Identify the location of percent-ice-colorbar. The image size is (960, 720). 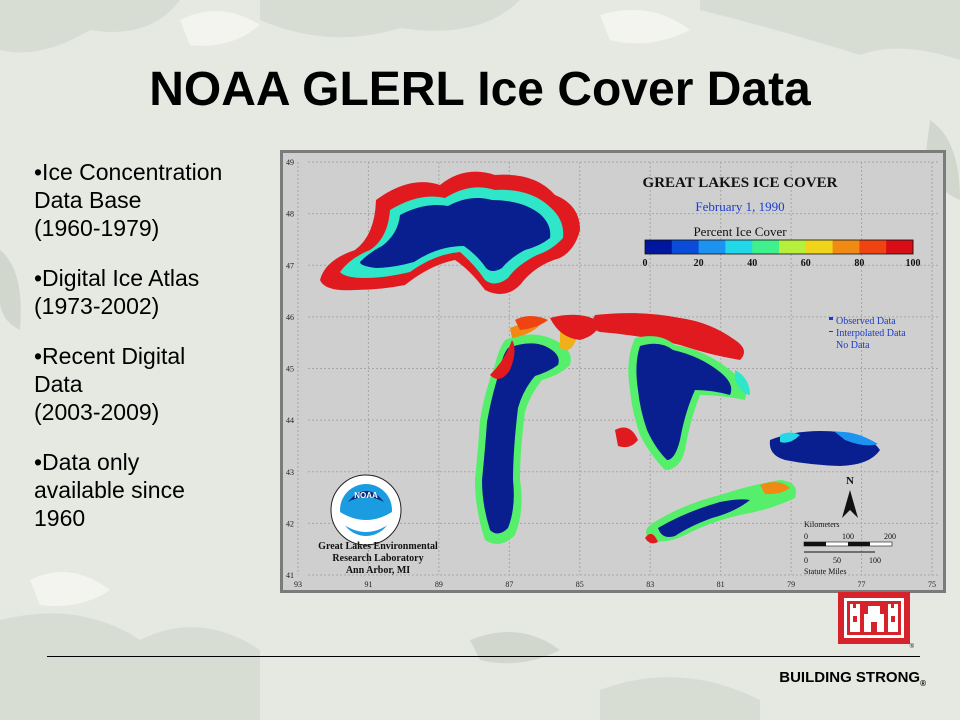
(779, 247).